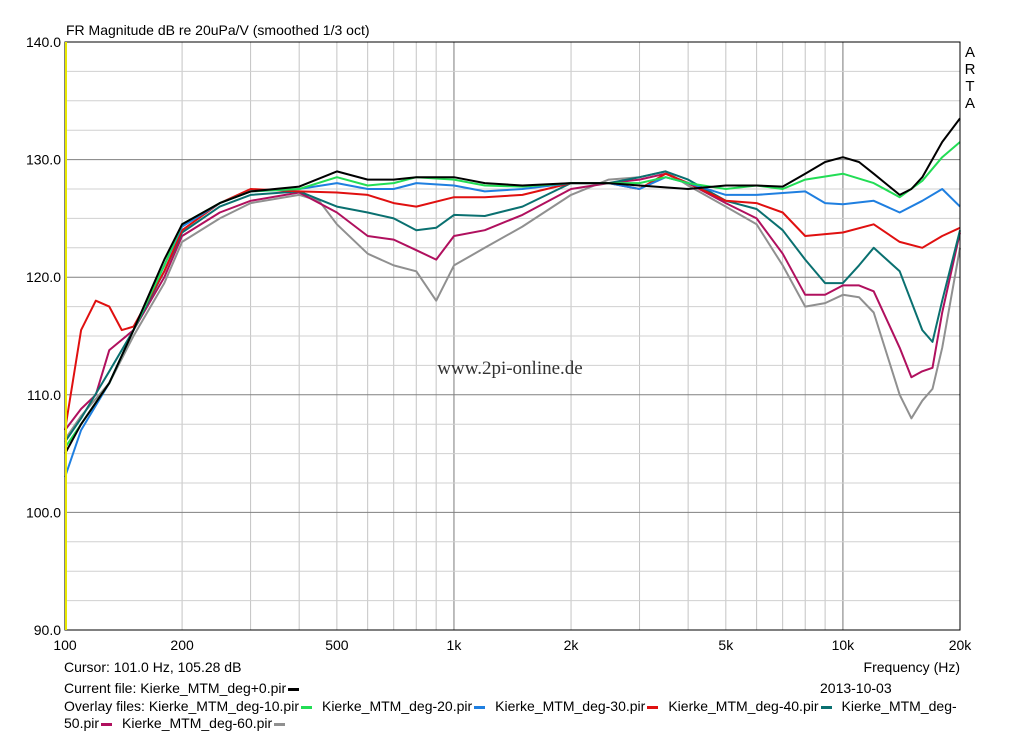 The height and width of the screenshot is (735, 1024). What do you see at coordinates (570, 706) in the screenshot?
I see `overlay-file-name: Kierke_MTM_deg-30.pir` at bounding box center [570, 706].